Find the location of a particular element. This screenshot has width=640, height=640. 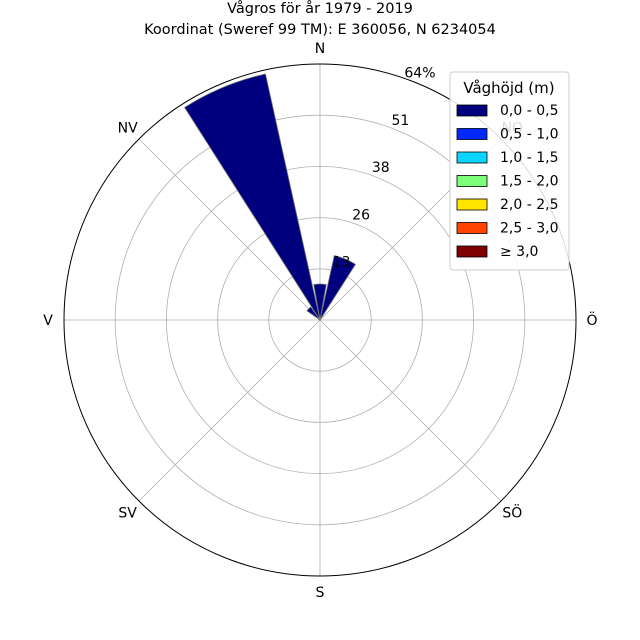

direction-label-SÖ: SÖ is located at coordinates (512, 512).